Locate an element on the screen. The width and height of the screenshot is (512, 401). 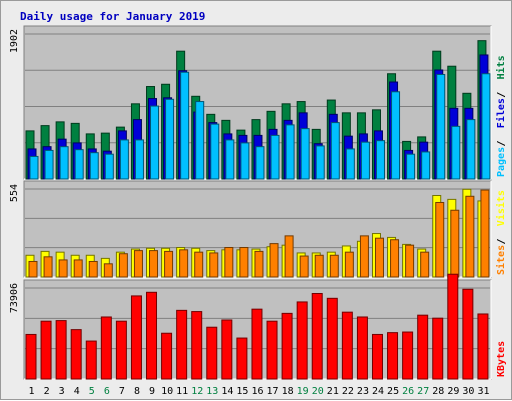
x-tick-label-24: 24 is located at coordinates (378, 391).